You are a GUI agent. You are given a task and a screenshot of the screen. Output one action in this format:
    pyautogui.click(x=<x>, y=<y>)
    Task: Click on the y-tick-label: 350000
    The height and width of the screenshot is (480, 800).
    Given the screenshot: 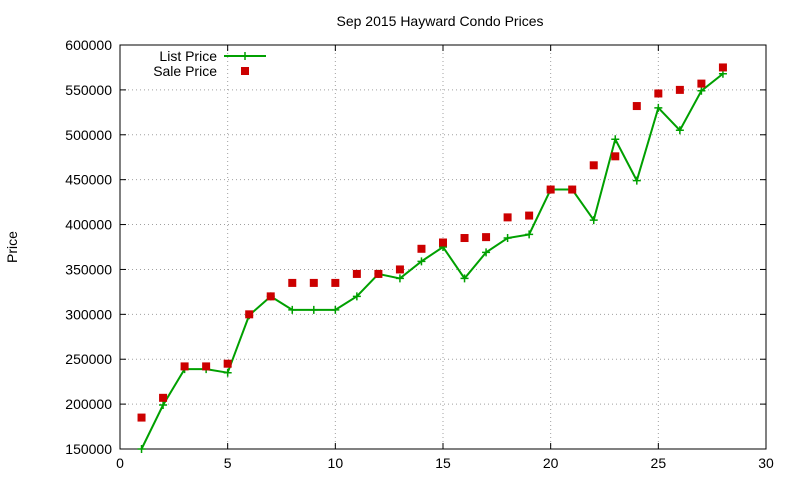 What is the action you would take?
    pyautogui.click(x=88, y=269)
    